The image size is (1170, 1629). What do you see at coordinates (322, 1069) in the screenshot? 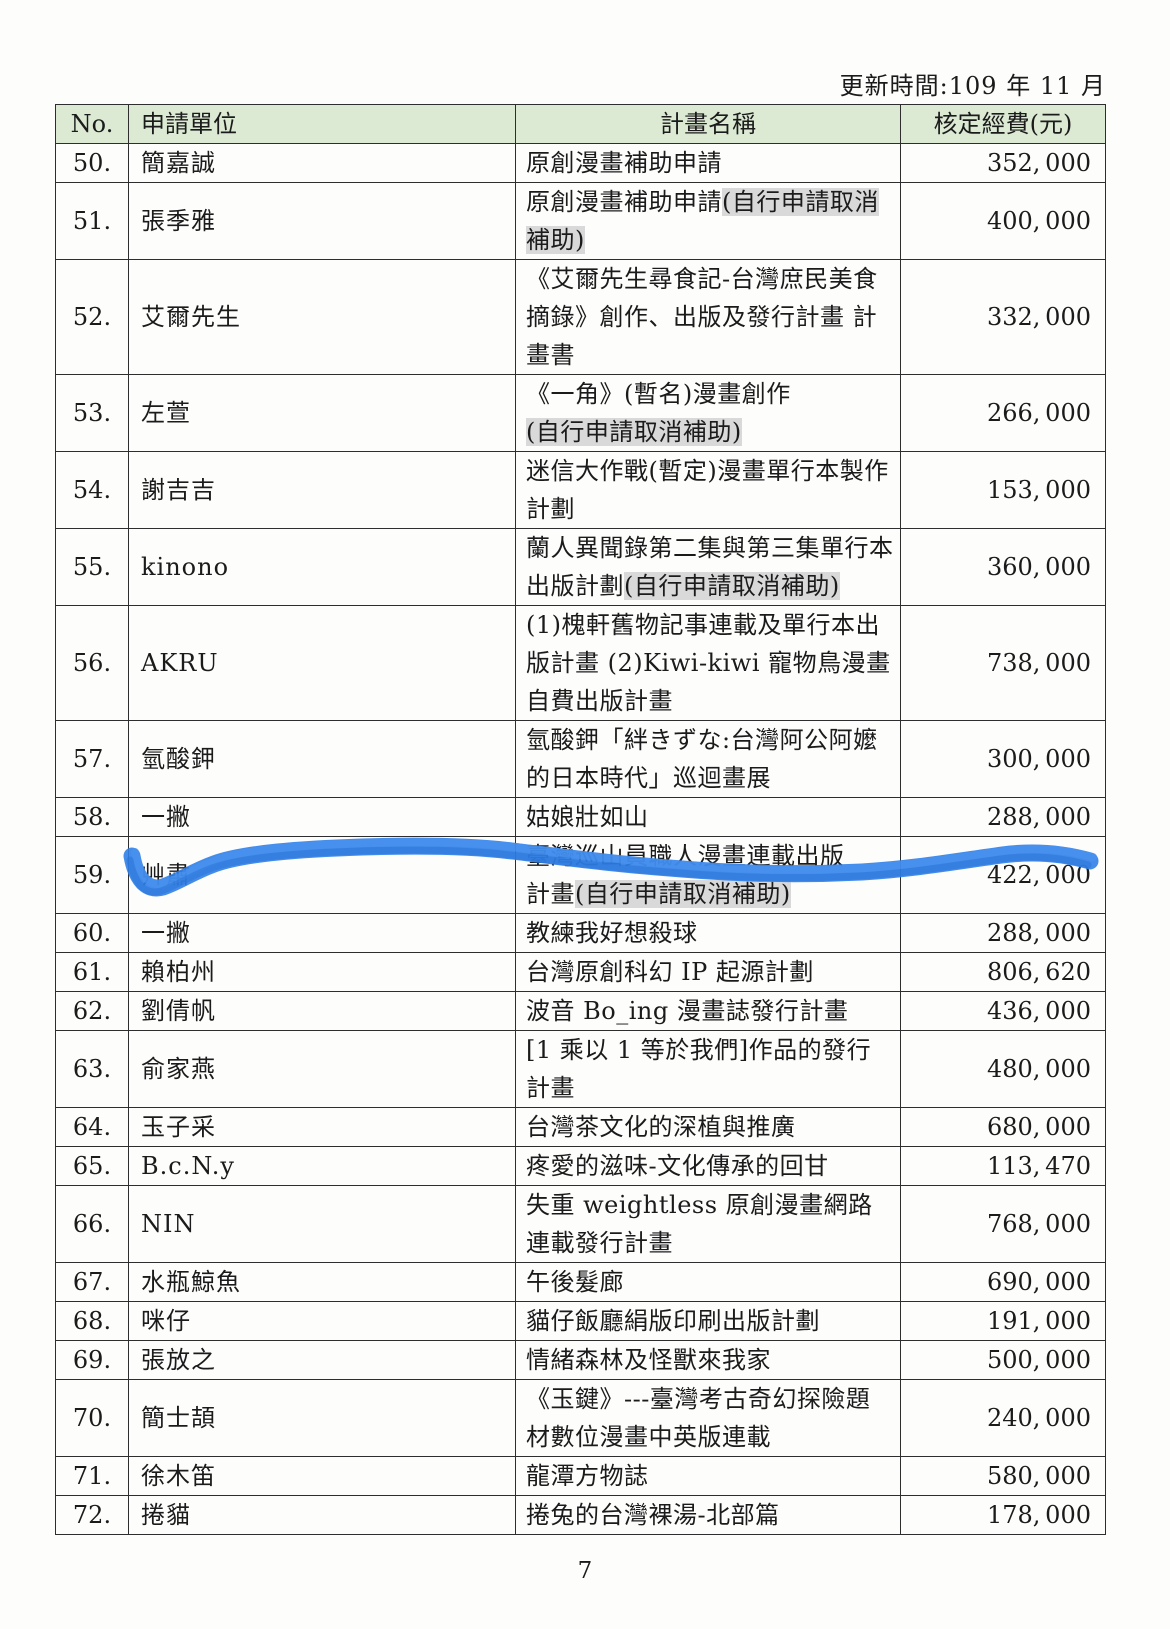
I see `applicant-cell: 俞家燕` at bounding box center [322, 1069].